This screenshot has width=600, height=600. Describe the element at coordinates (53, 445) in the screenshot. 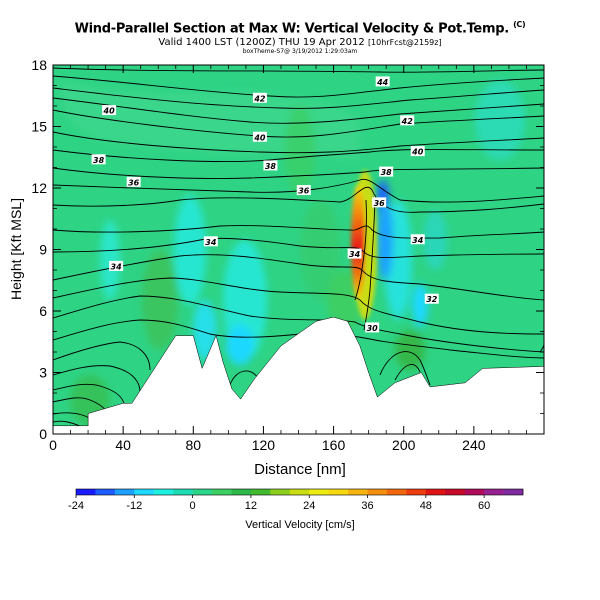

I see `x-tick-label: 0` at that location.